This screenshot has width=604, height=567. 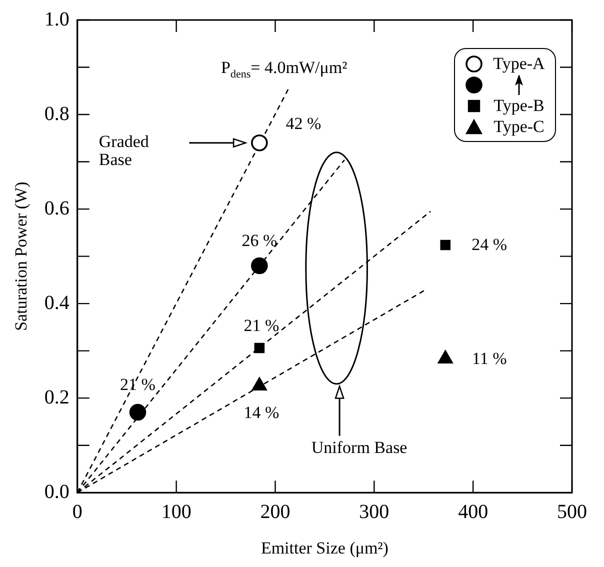 I want to click on y-tick-label: 1.0, so click(x=57, y=19).